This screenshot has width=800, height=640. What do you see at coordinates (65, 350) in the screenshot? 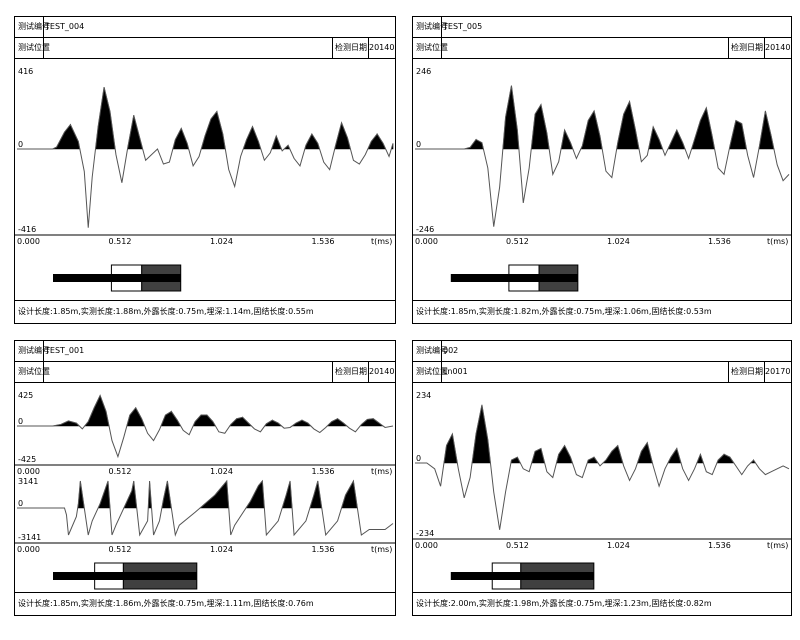
I see `header-value: TEST_001` at bounding box center [65, 350].